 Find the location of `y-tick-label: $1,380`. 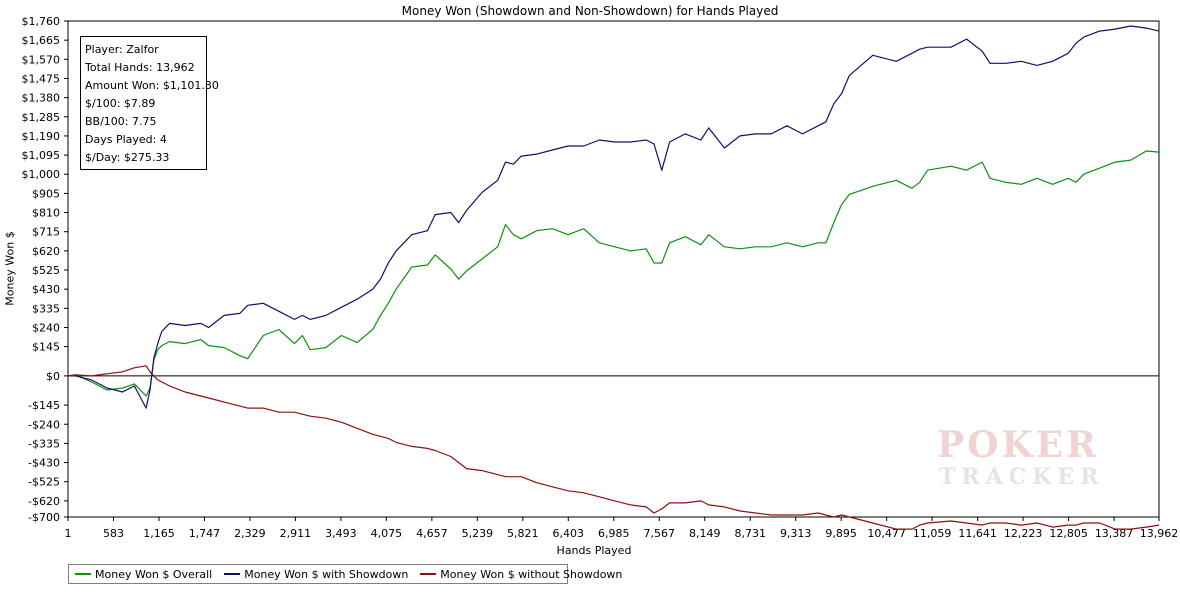

y-tick-label: $1,380 is located at coordinates (41, 98).